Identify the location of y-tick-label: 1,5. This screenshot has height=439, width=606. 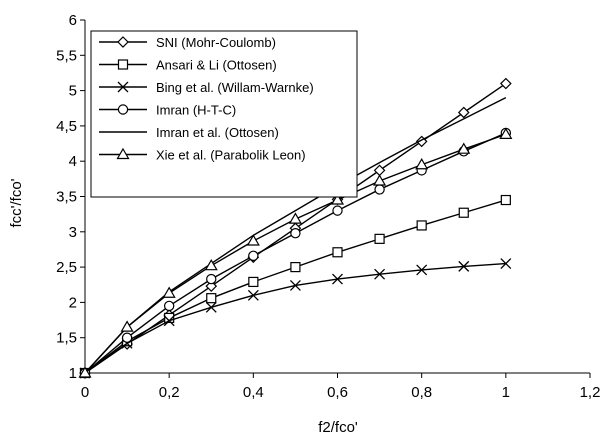
(66, 338).